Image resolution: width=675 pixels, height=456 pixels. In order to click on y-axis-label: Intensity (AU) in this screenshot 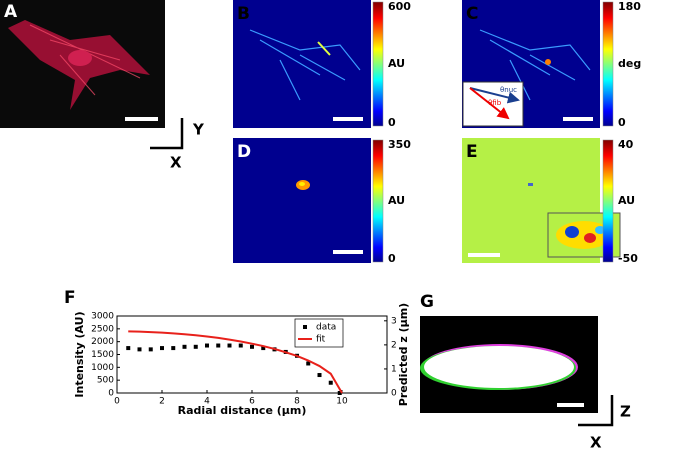, I will do `click(79, 354)`.